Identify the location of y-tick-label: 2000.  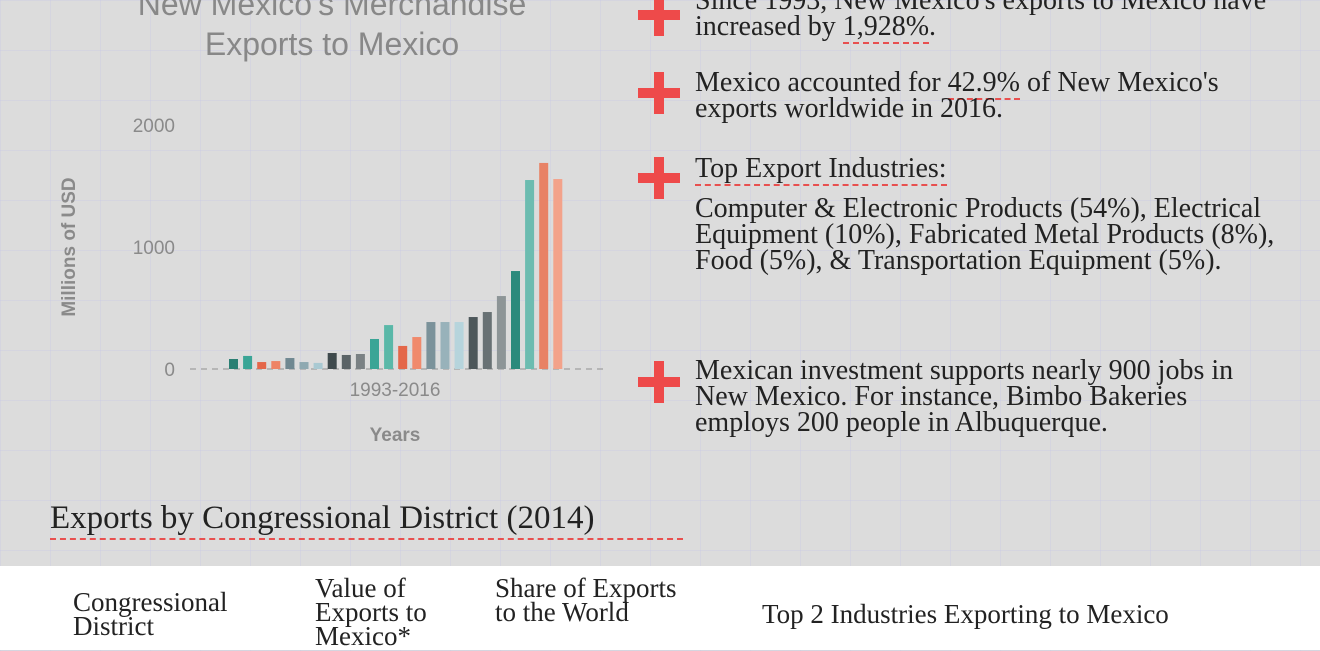
(154, 126).